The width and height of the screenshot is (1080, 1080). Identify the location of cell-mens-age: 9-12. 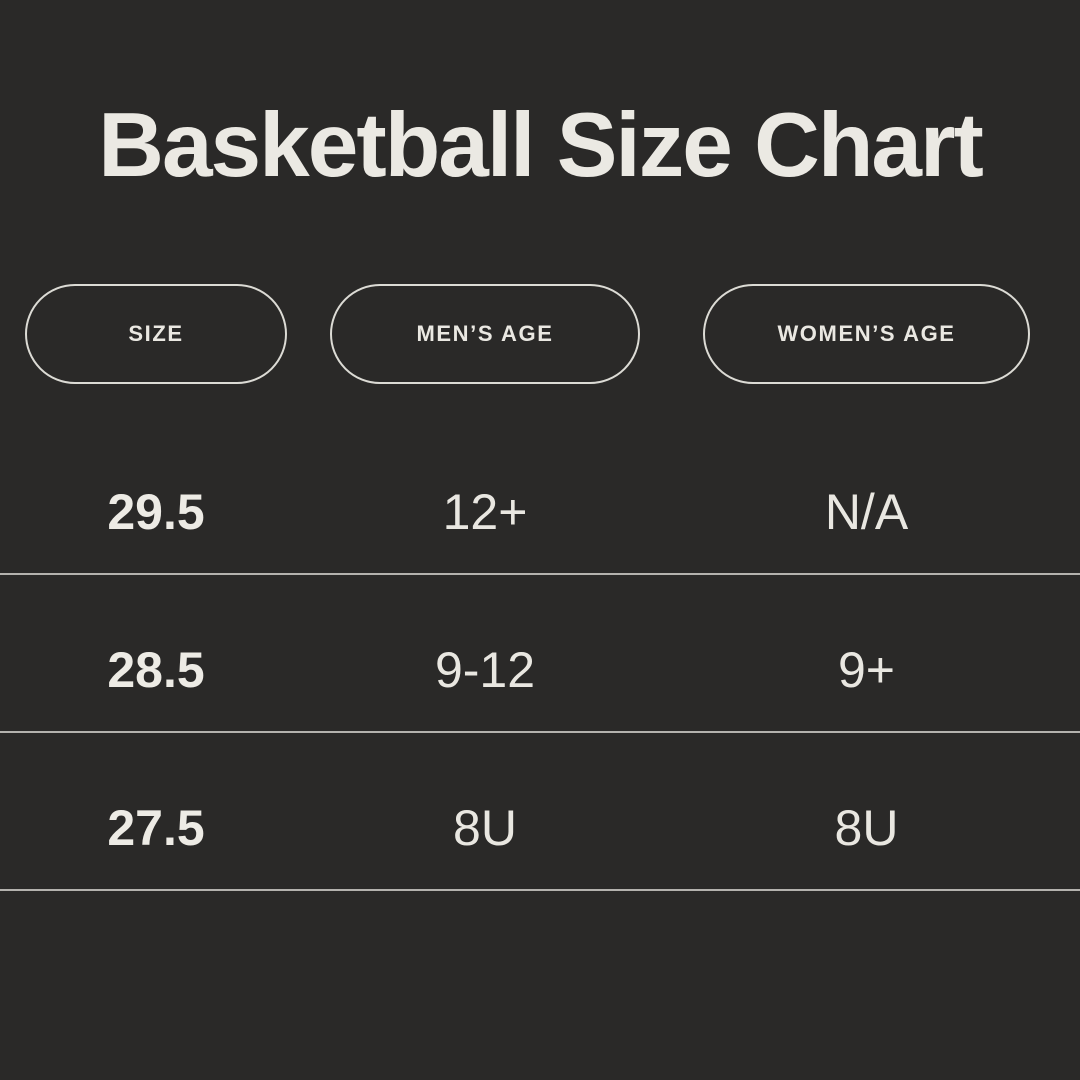
(485, 670).